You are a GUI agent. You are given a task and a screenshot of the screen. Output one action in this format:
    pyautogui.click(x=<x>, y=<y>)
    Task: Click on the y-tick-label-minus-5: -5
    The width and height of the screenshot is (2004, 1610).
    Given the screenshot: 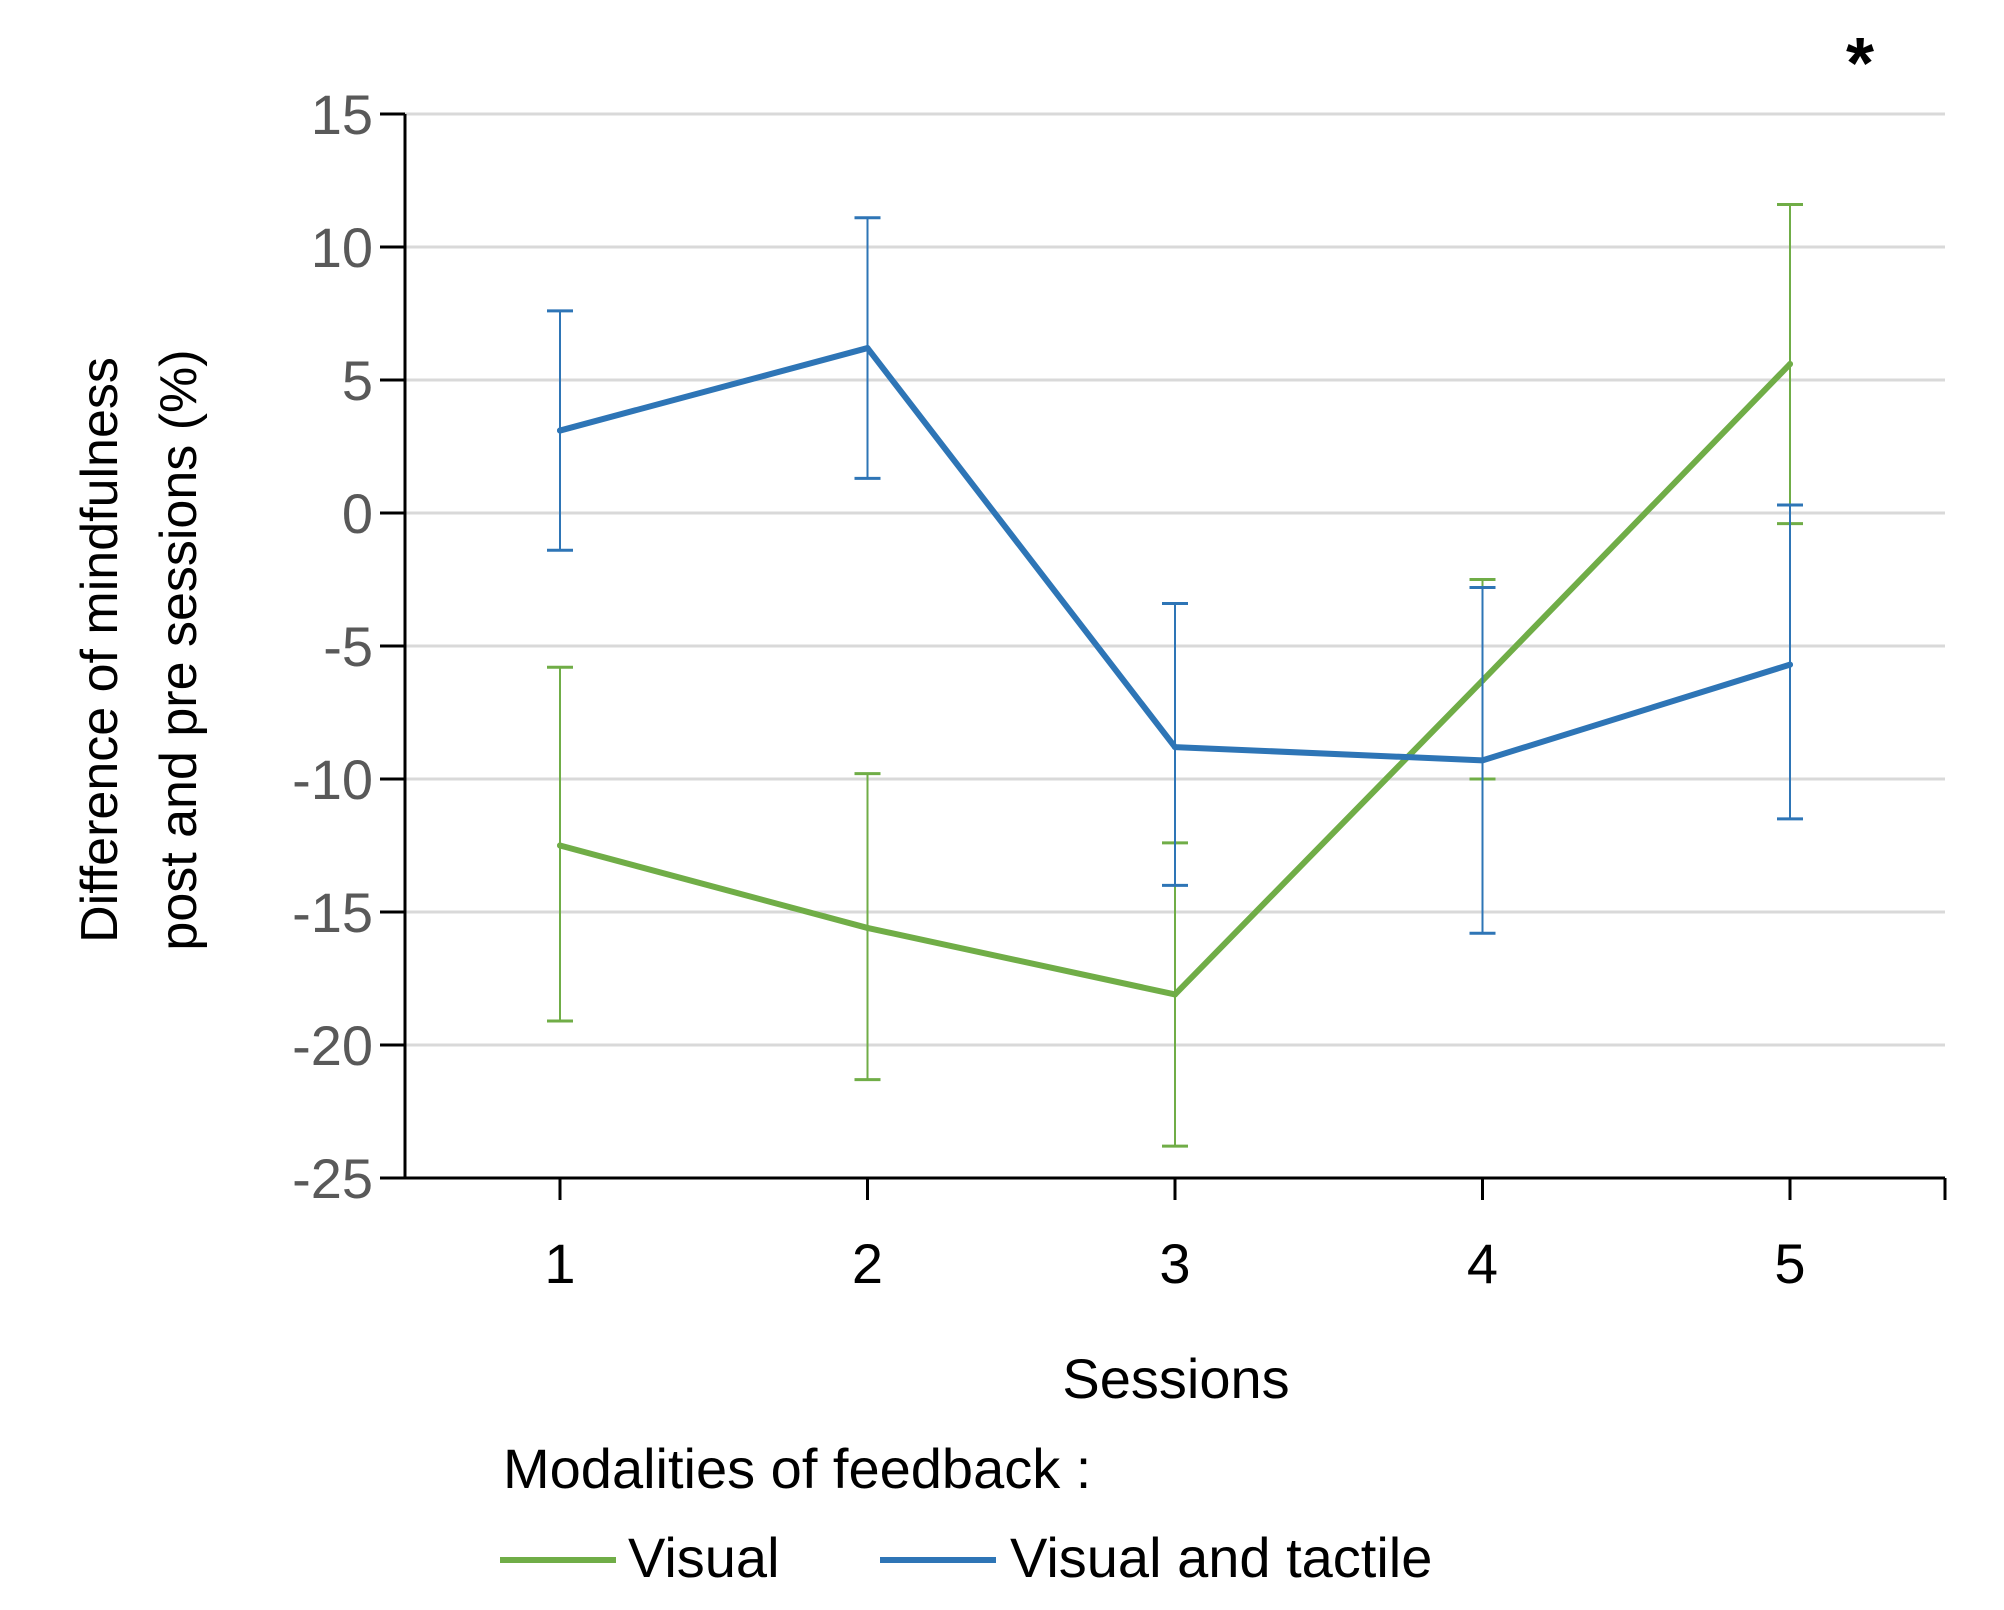 What is the action you would take?
    pyautogui.click(x=348, y=646)
    